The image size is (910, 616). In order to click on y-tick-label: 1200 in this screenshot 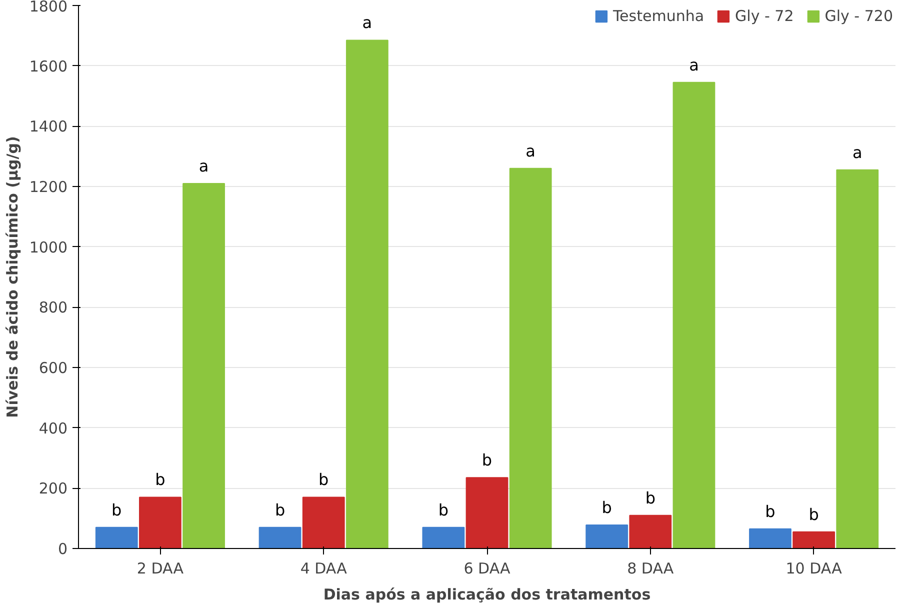, I will do `click(48, 187)`.